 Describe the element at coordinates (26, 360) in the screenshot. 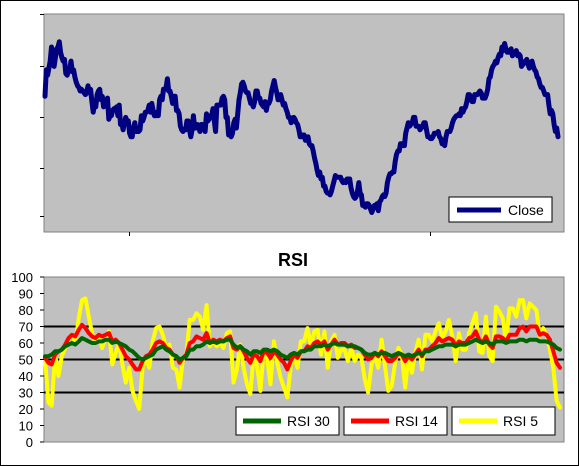

I see `y-tick-label: 50` at that location.